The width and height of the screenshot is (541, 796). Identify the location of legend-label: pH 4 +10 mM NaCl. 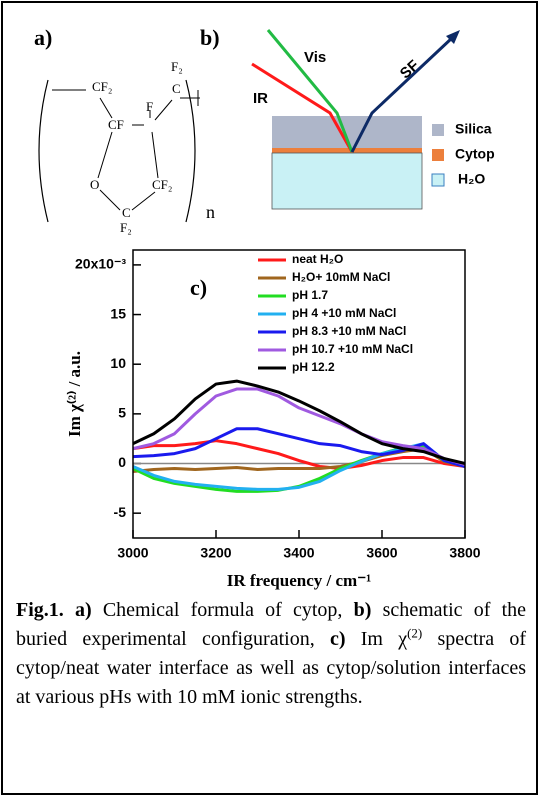
(344, 313).